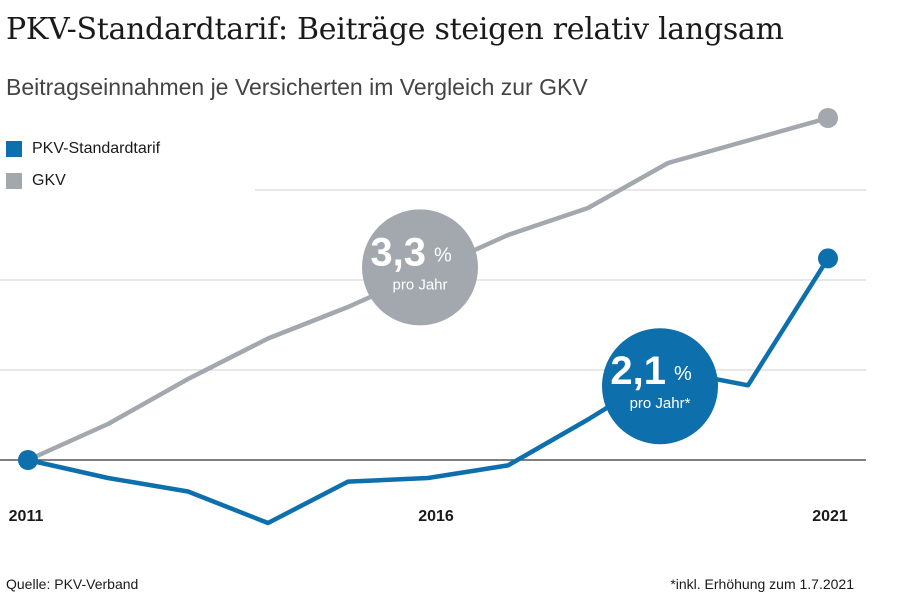  What do you see at coordinates (443, 255) in the screenshot?
I see `growth-unit-gkv: %` at bounding box center [443, 255].